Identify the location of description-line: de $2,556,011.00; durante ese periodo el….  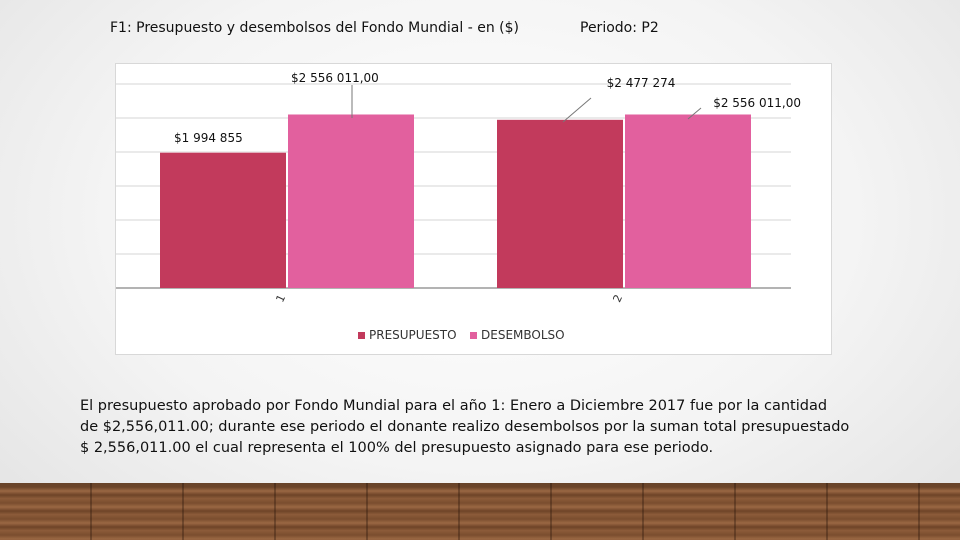
(465, 427).